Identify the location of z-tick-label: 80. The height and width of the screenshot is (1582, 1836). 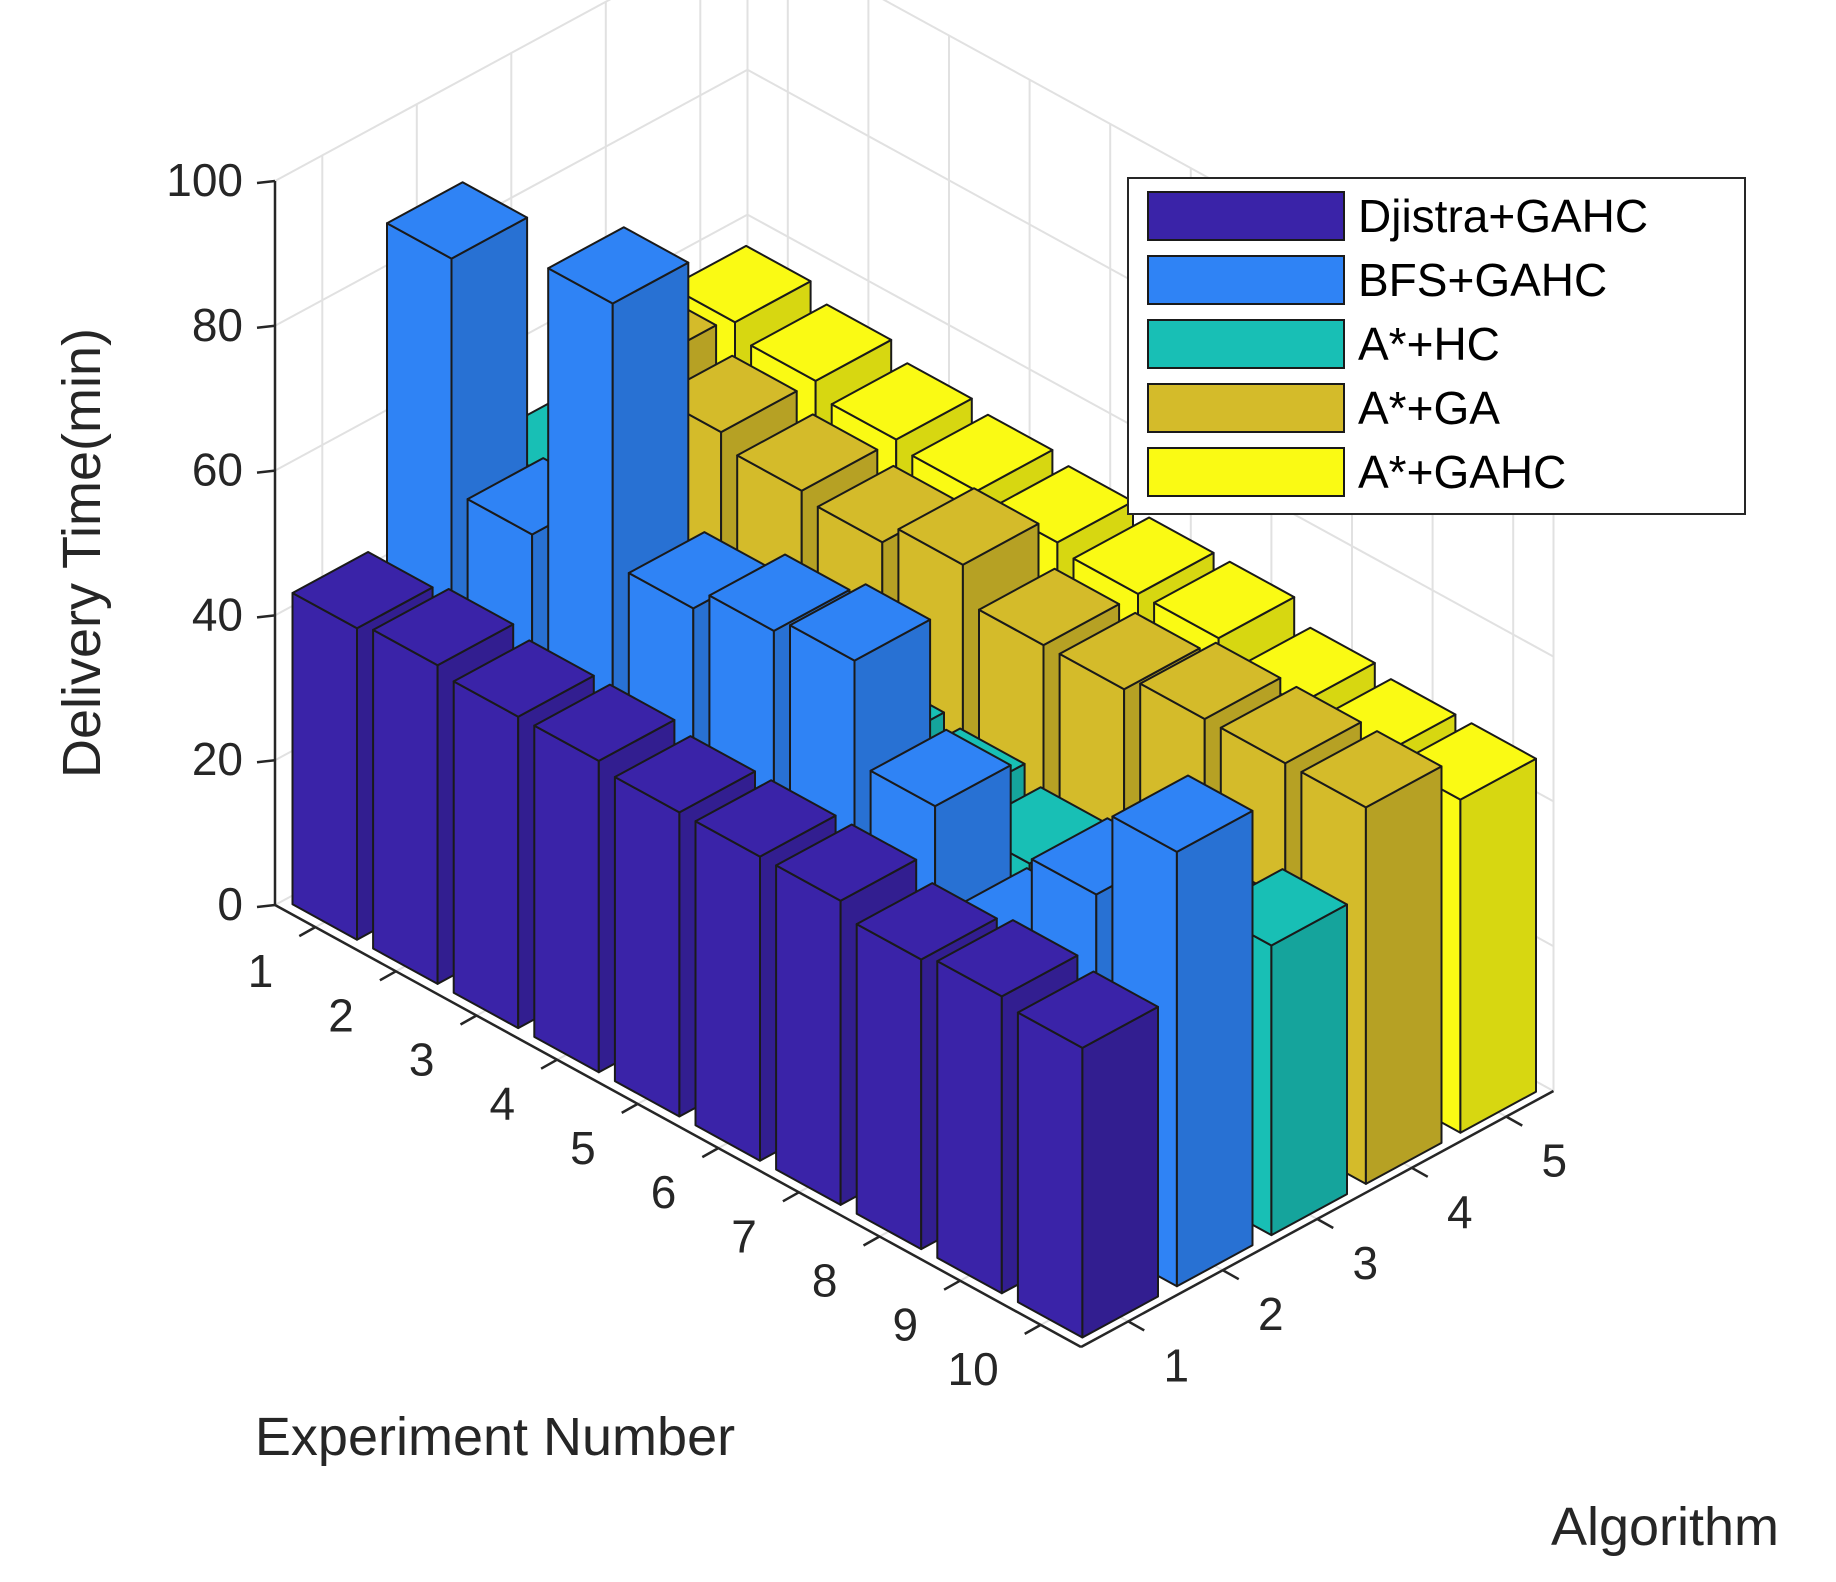
(217, 325).